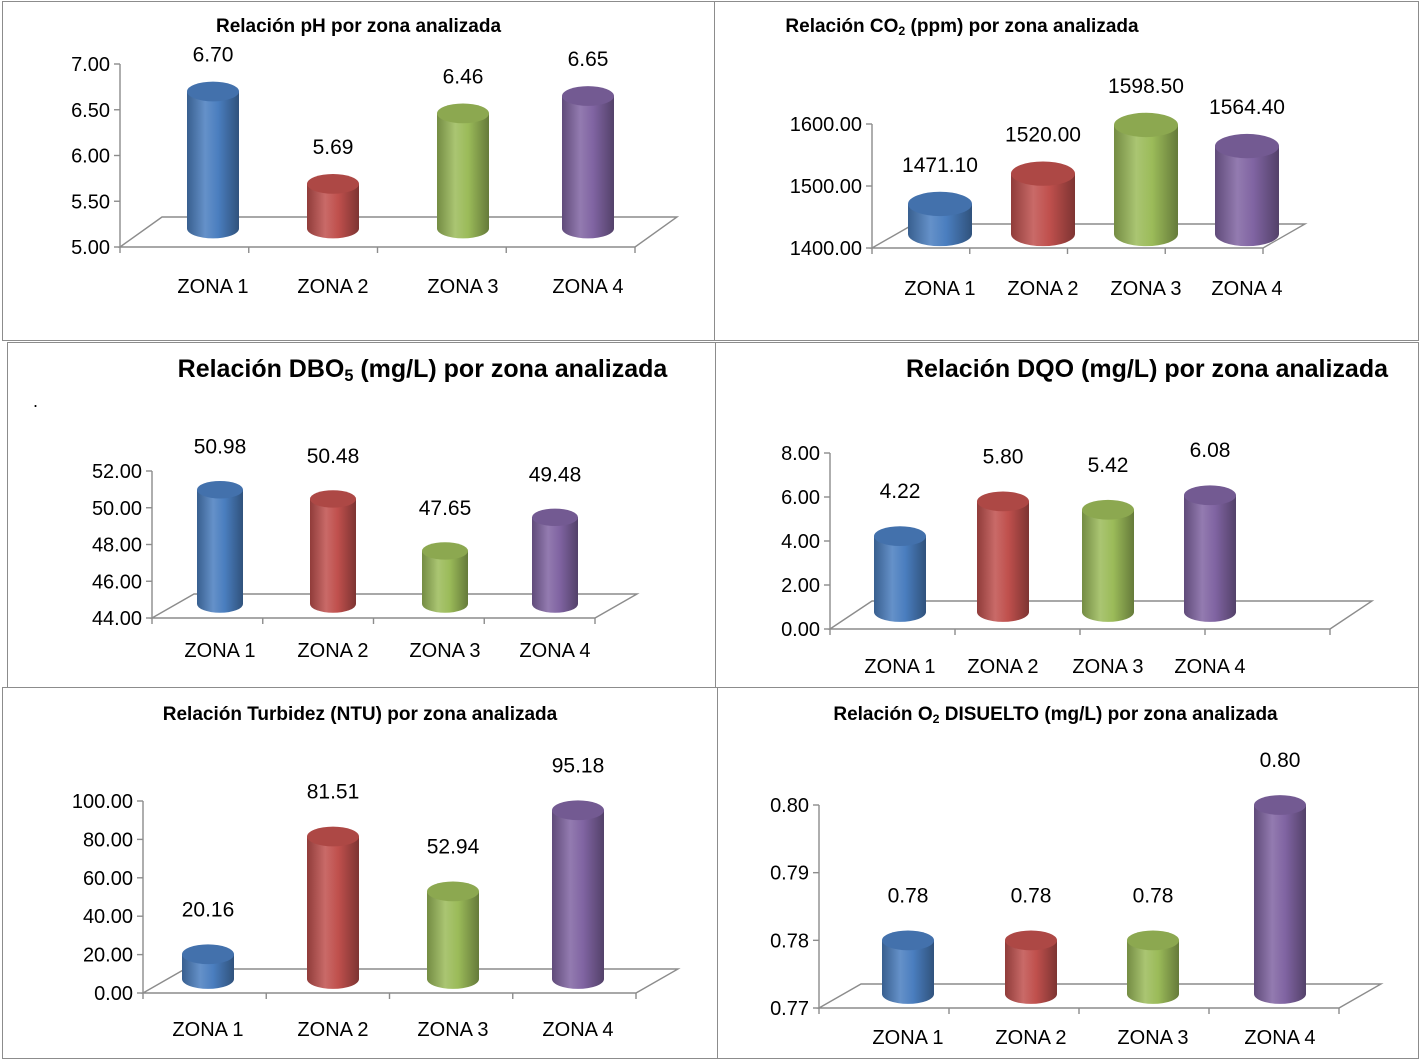 Image resolution: width=1421 pixels, height=1059 pixels. What do you see at coordinates (789, 1009) in the screenshot?
I see `y-tick-label: 0.77` at bounding box center [789, 1009].